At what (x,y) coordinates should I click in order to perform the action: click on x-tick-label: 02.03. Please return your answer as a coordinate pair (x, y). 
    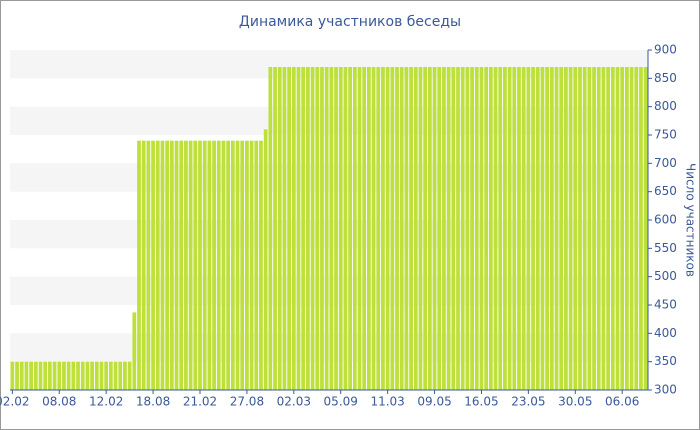
    Looking at the image, I should click on (294, 402).